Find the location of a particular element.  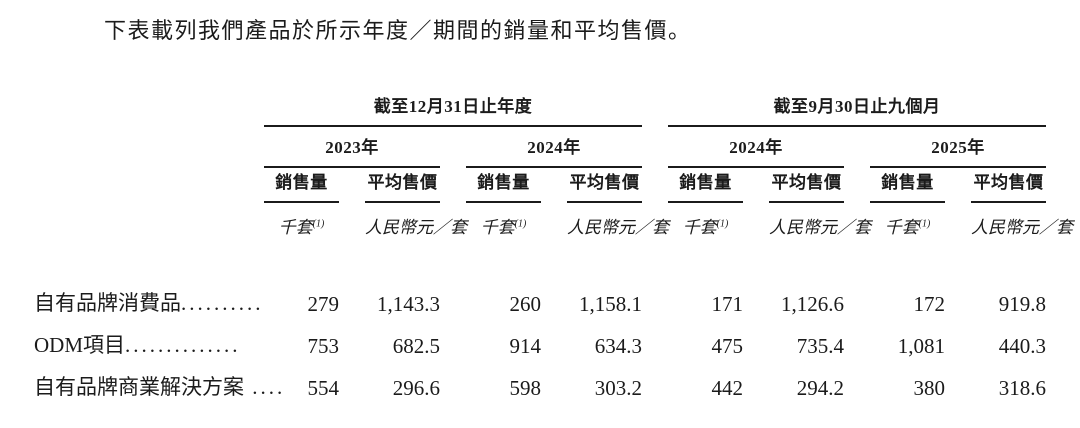

year-2023-cell: 2023年 is located at coordinates (339, 147).